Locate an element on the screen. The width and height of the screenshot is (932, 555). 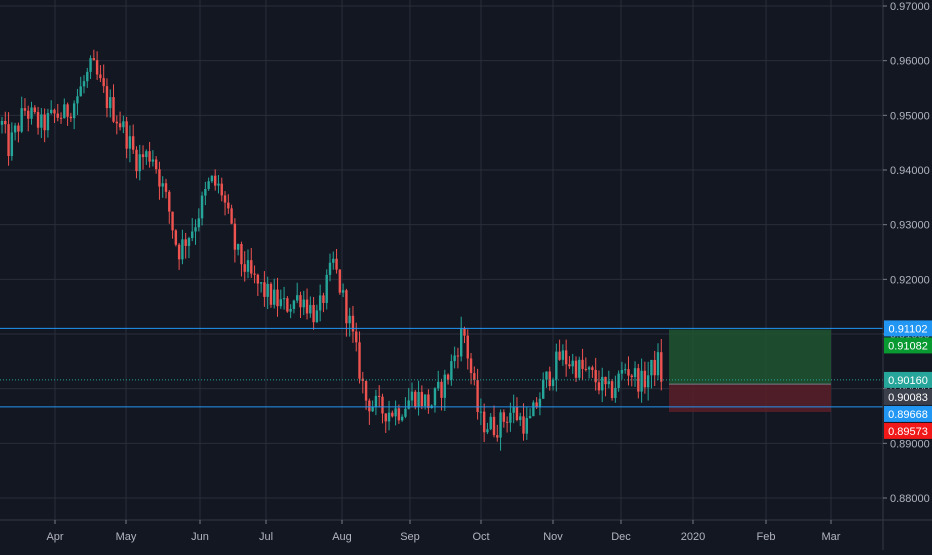
target-badge: 0.91082 is located at coordinates (908, 345).